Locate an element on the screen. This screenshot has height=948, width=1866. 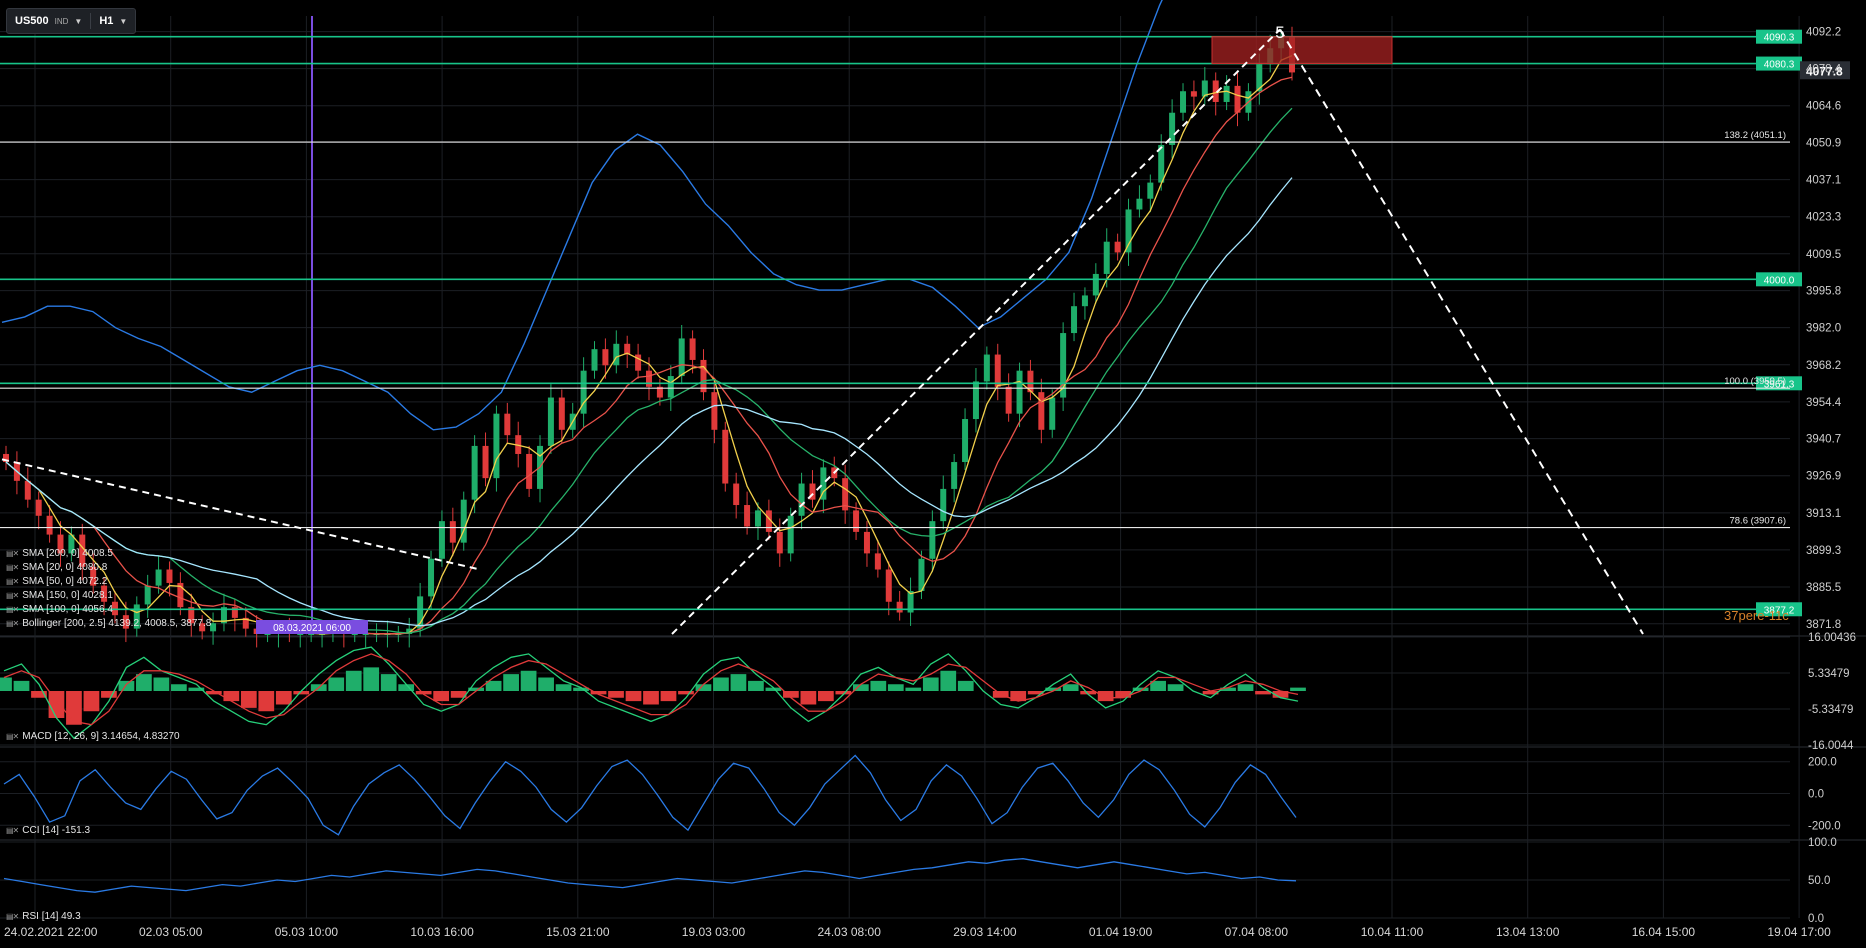
y-tick-label: 200.0 is located at coordinates (1822, 763).